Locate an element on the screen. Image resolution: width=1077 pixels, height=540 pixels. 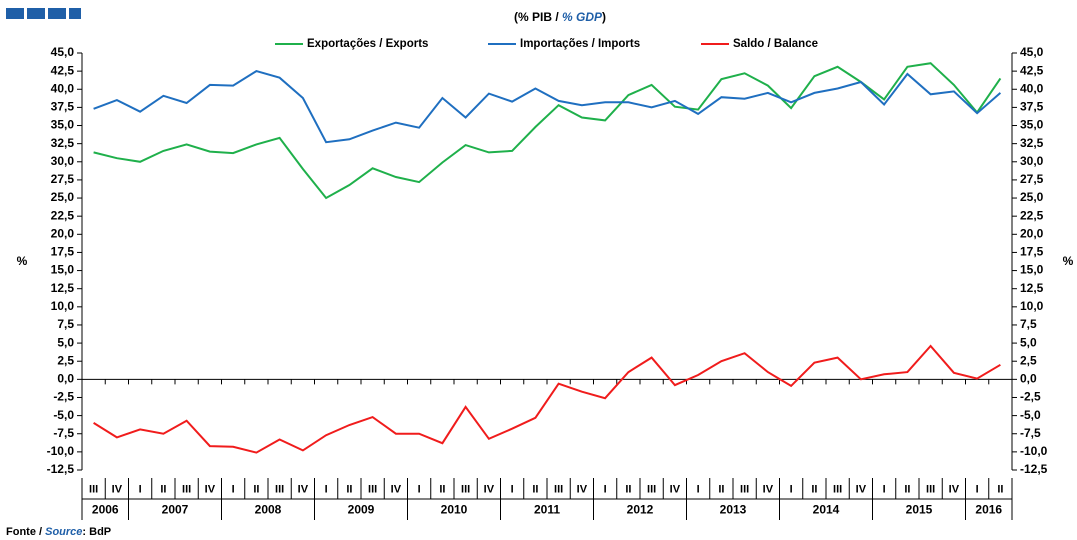
year-label: 2015 is located at coordinates (919, 510).